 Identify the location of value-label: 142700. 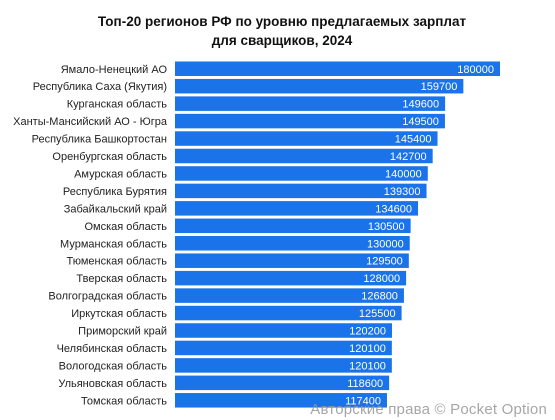
(408, 157).